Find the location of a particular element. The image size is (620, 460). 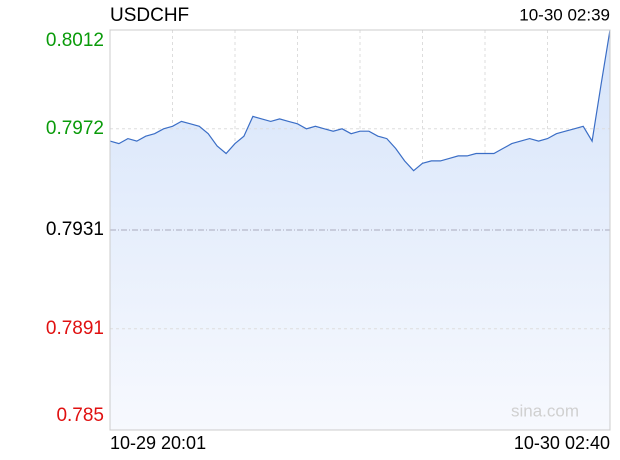

x-tick-label: 10-29 20:01 is located at coordinates (158, 443).